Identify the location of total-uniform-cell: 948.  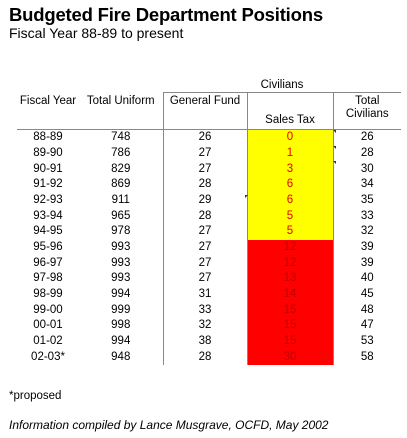
(121, 357).